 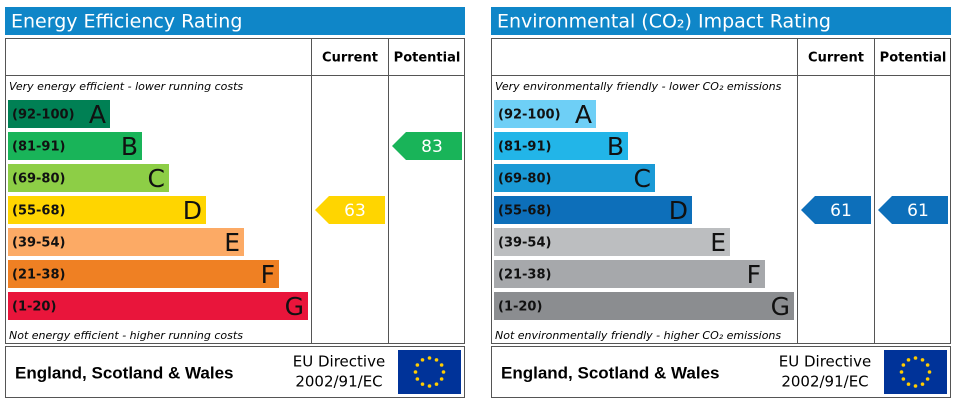 What do you see at coordinates (355, 211) in the screenshot?
I see `current-rating: 63` at bounding box center [355, 211].